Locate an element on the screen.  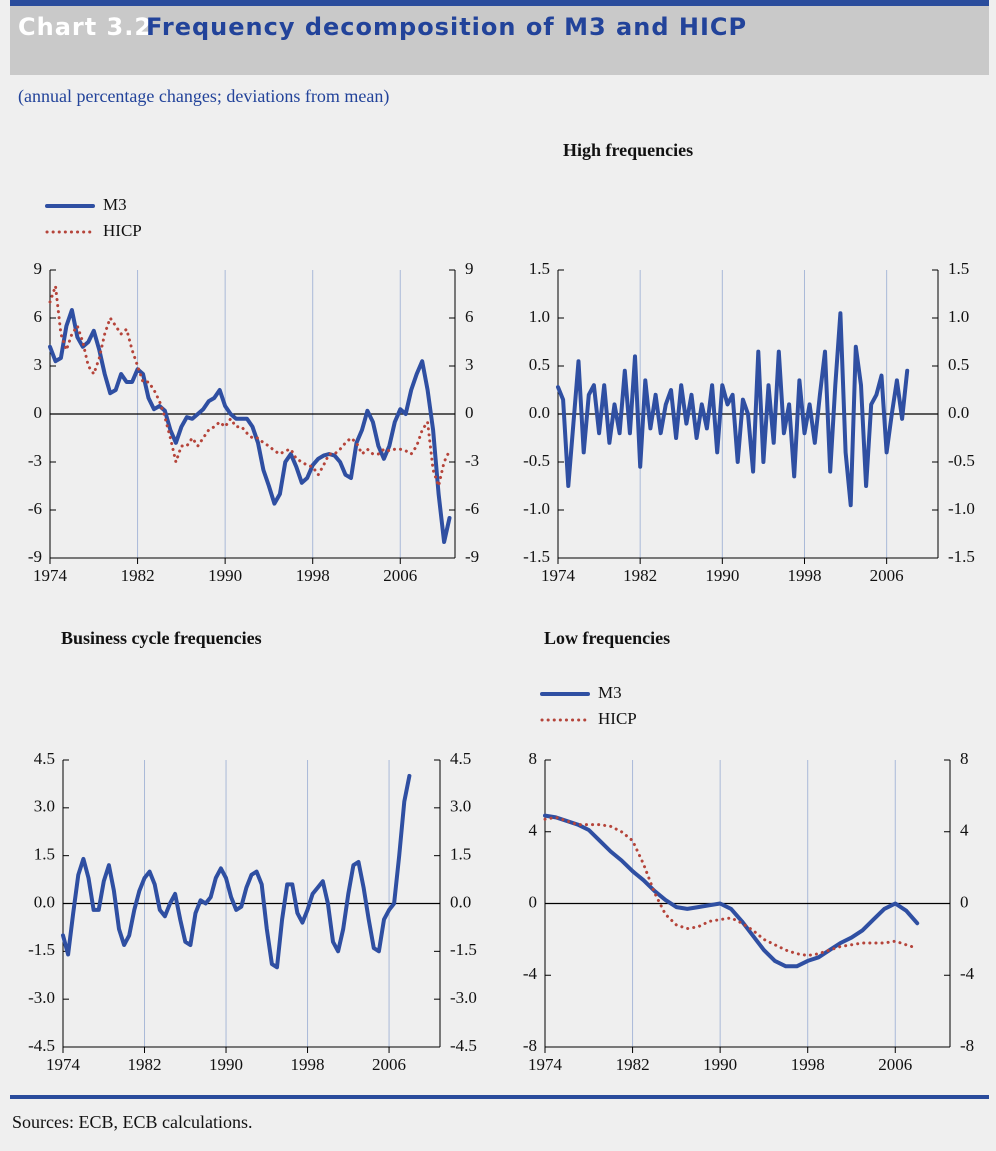
top-rule is located at coordinates (499, 3).